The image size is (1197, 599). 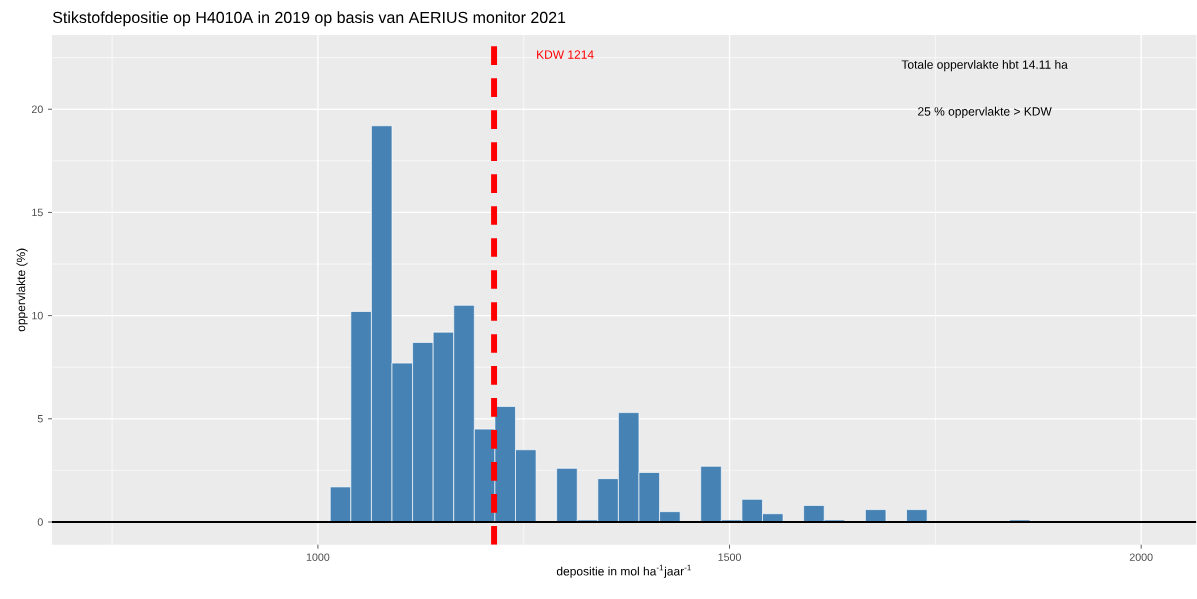 I want to click on ref-line-label: KDW 1214, so click(x=565, y=54).